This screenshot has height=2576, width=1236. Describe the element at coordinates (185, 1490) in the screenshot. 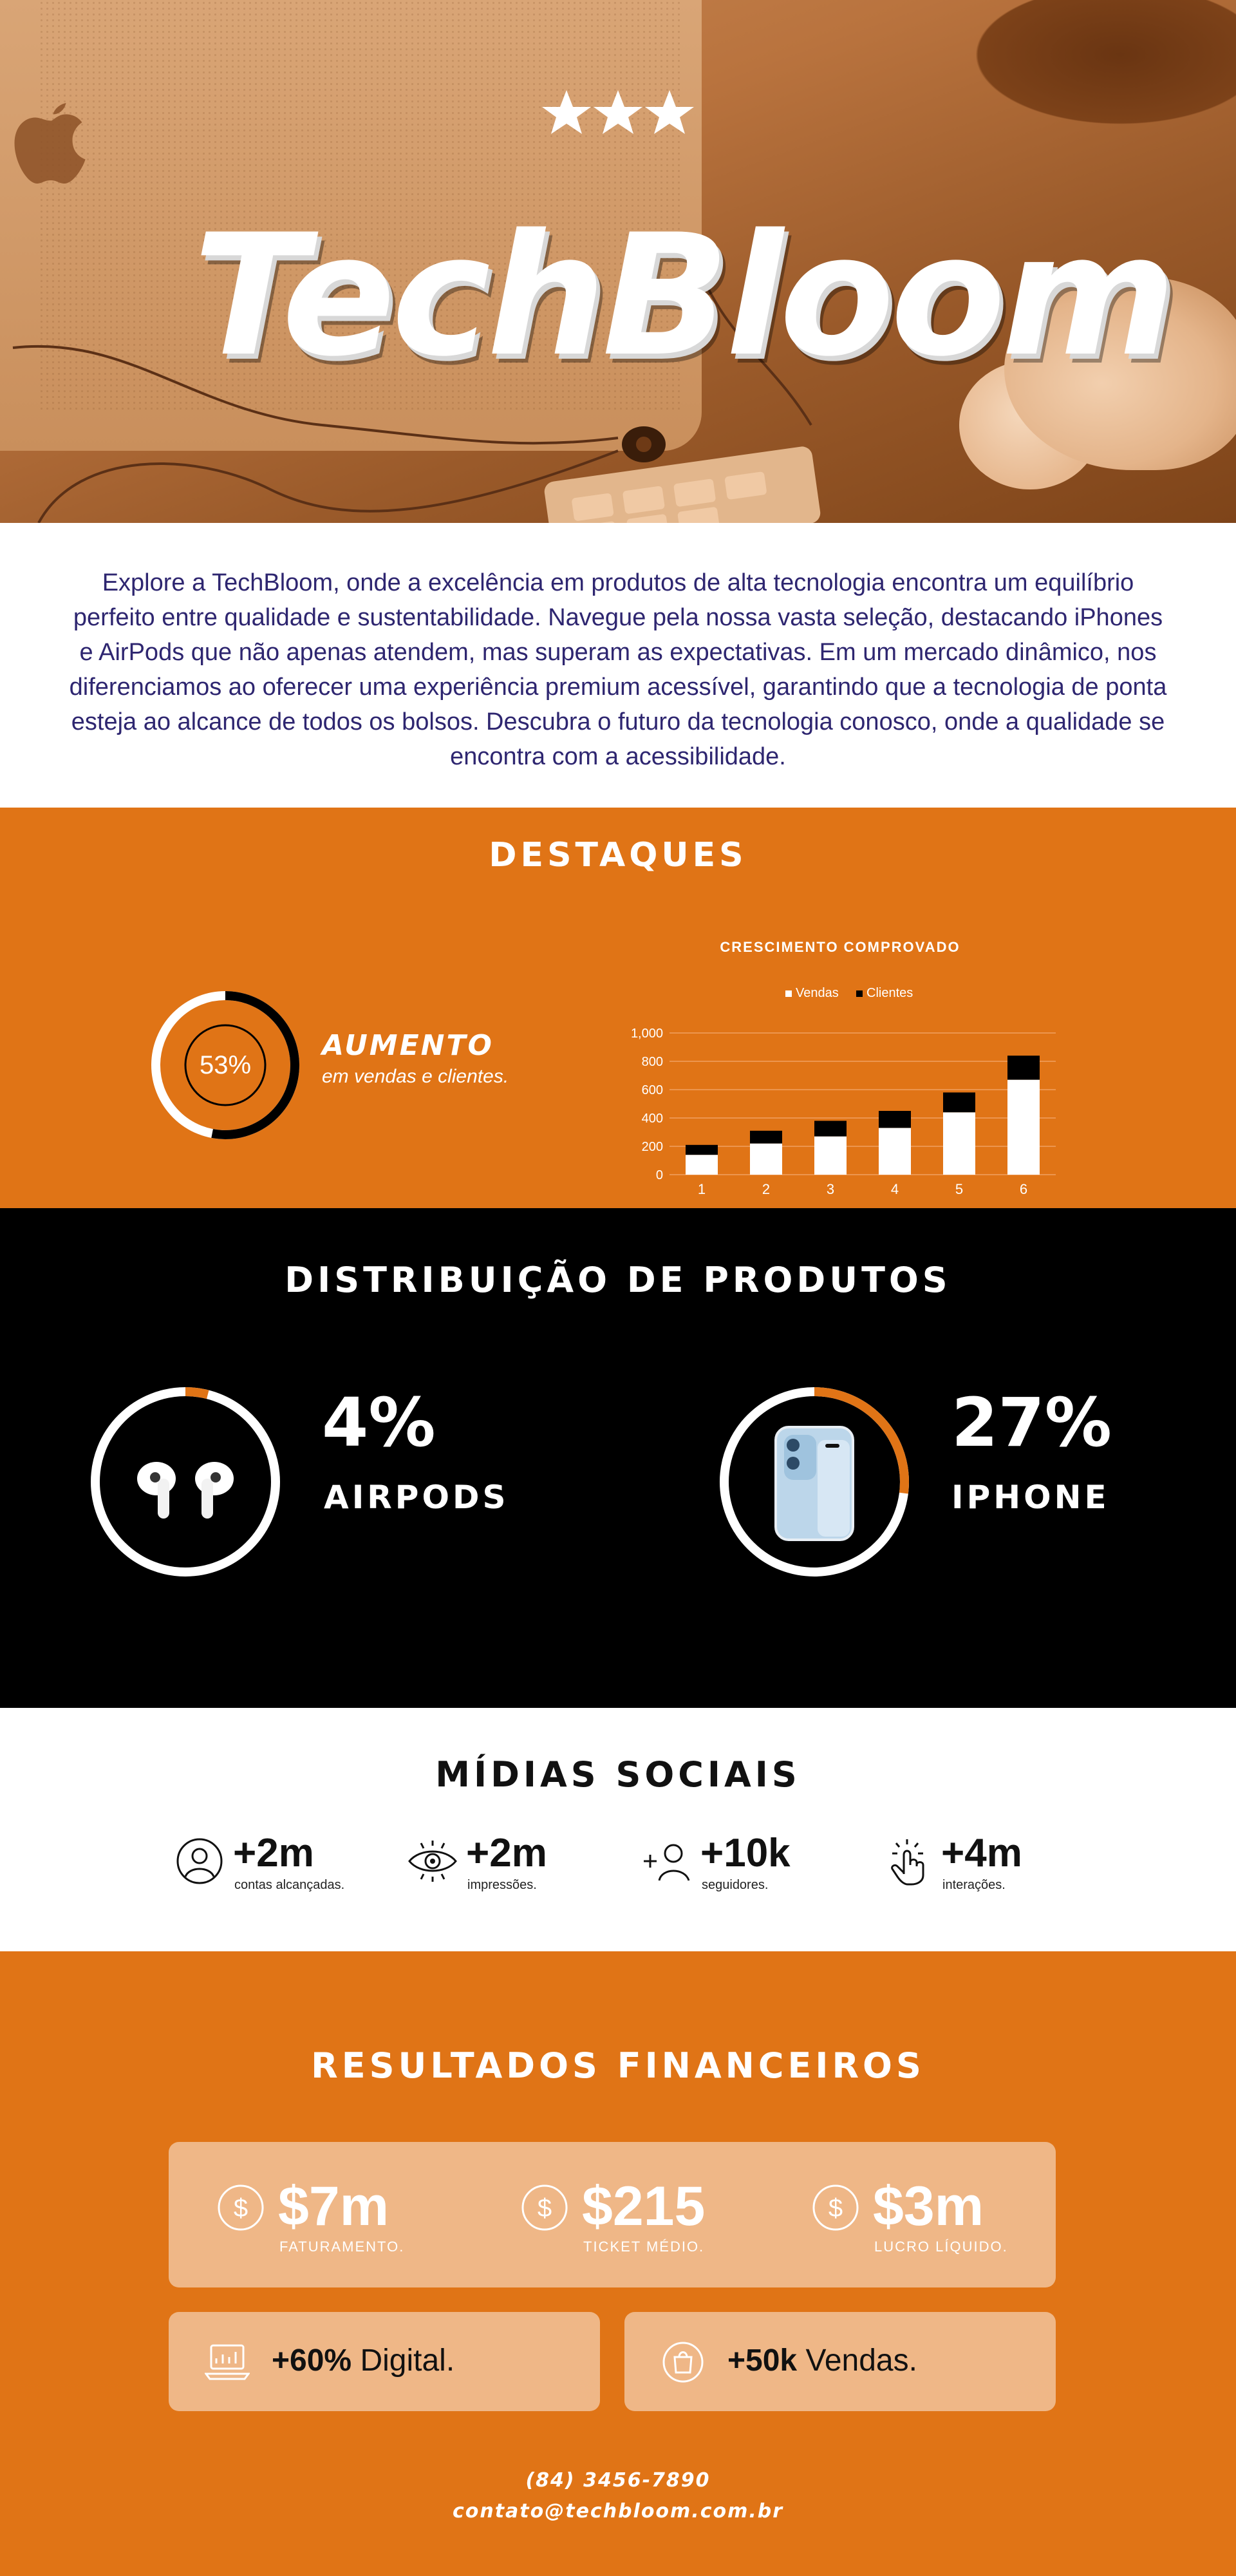

I see `airpods-icon` at that location.